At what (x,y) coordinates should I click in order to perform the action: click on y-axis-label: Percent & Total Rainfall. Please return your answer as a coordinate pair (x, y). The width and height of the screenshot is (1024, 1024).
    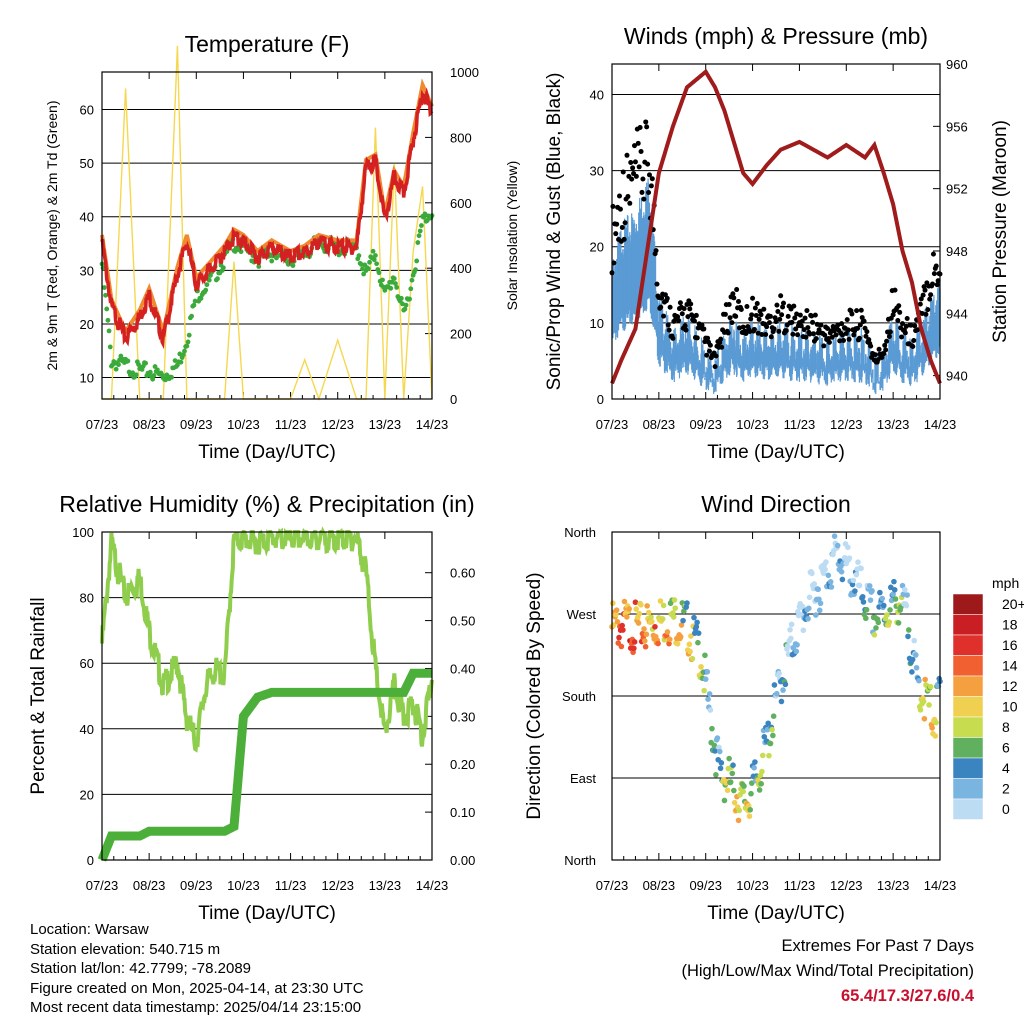
    Looking at the image, I should click on (38, 695).